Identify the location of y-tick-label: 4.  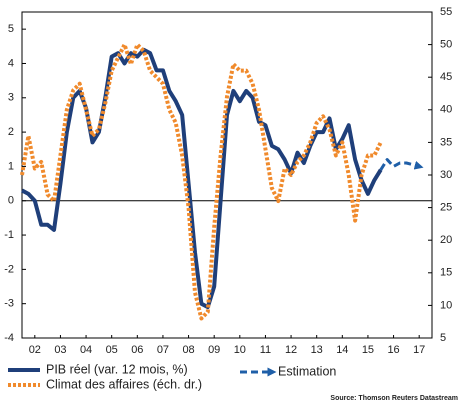
(11, 63).